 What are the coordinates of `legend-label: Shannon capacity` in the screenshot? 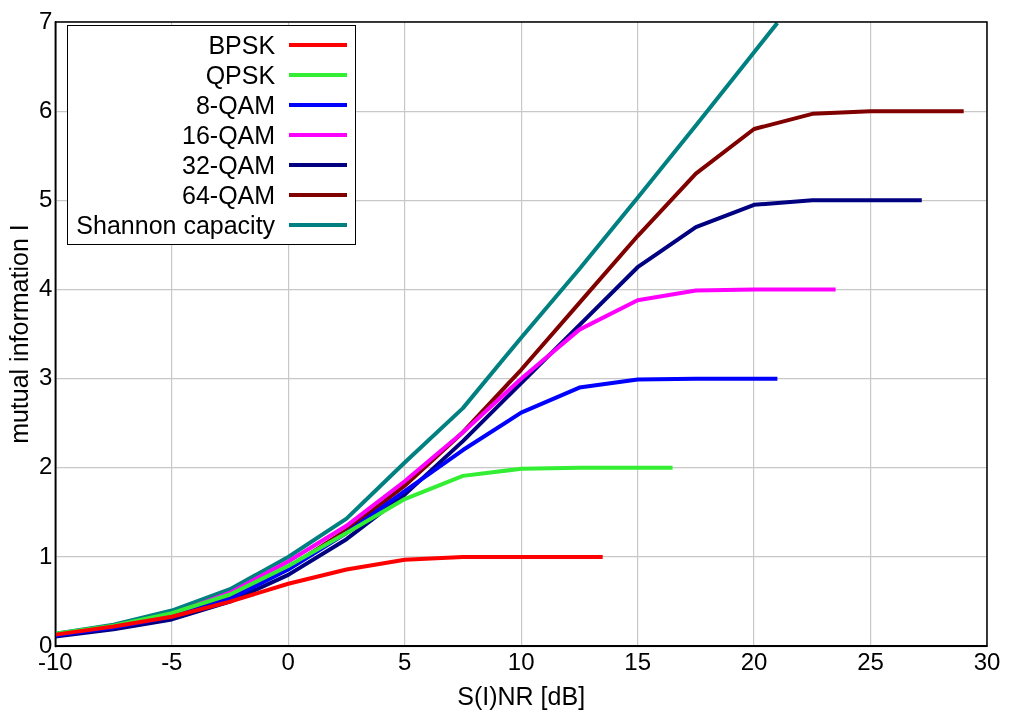 It's located at (176, 225).